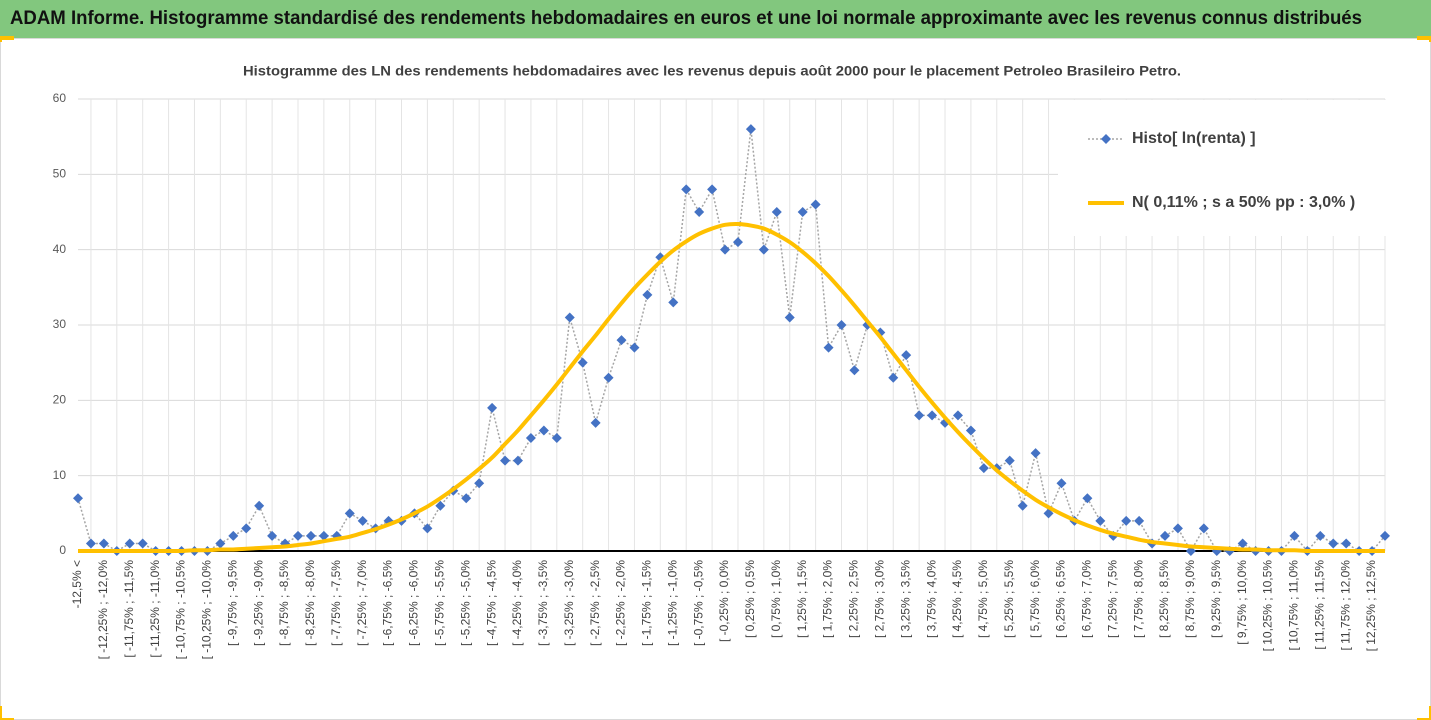  Describe the element at coordinates (60, 249) in the screenshot. I see `y-tick-label: 40` at that location.